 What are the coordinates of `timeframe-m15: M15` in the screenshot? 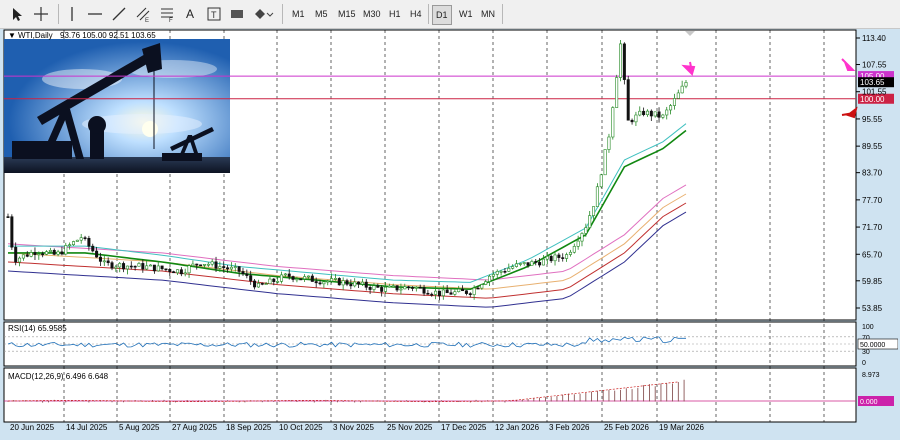 It's located at (347, 14).